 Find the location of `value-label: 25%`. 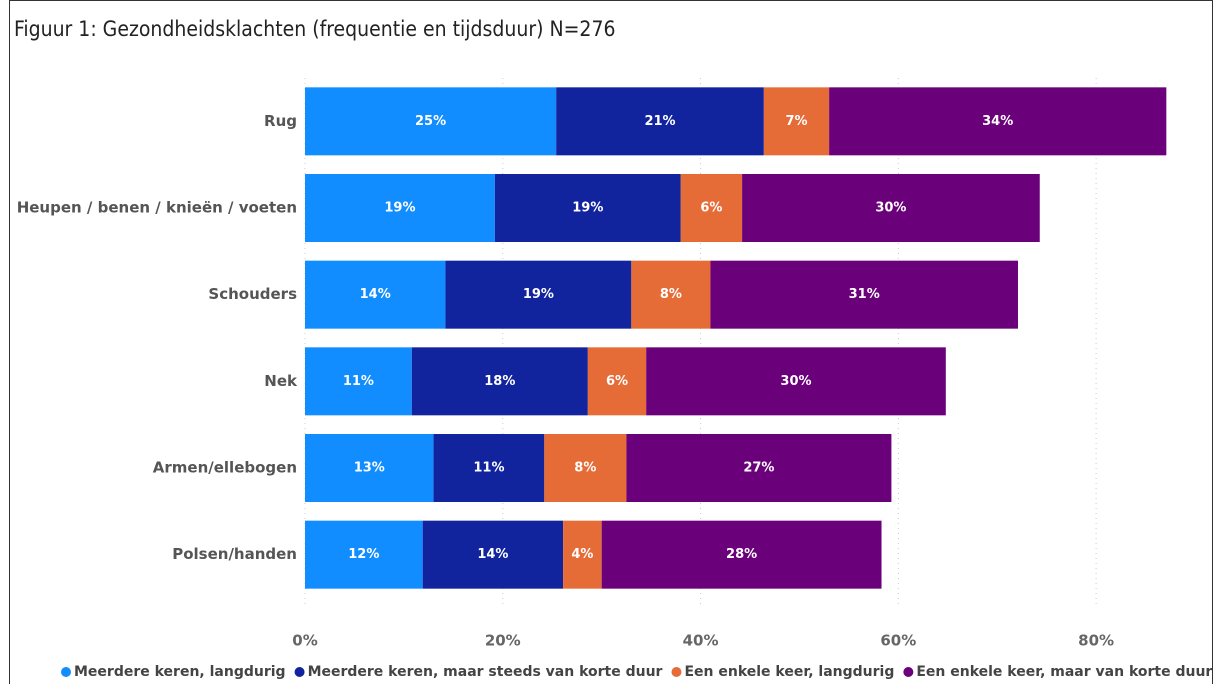

value-label: 25% is located at coordinates (430, 121).